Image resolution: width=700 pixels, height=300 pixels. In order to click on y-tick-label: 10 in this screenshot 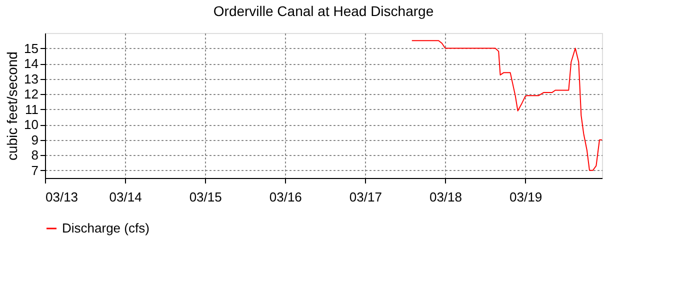, I will do `click(31, 124)`.